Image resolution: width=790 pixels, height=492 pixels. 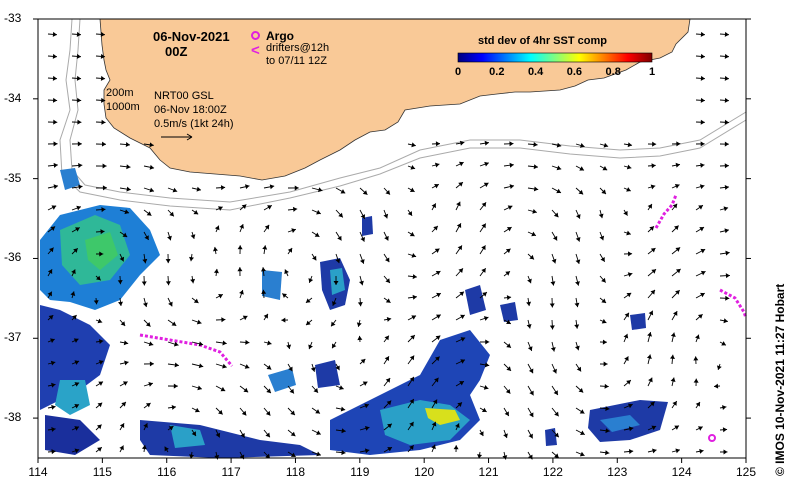 What do you see at coordinates (255, 50) in the screenshot?
I see `drifter-legend-symbol: <` at bounding box center [255, 50].